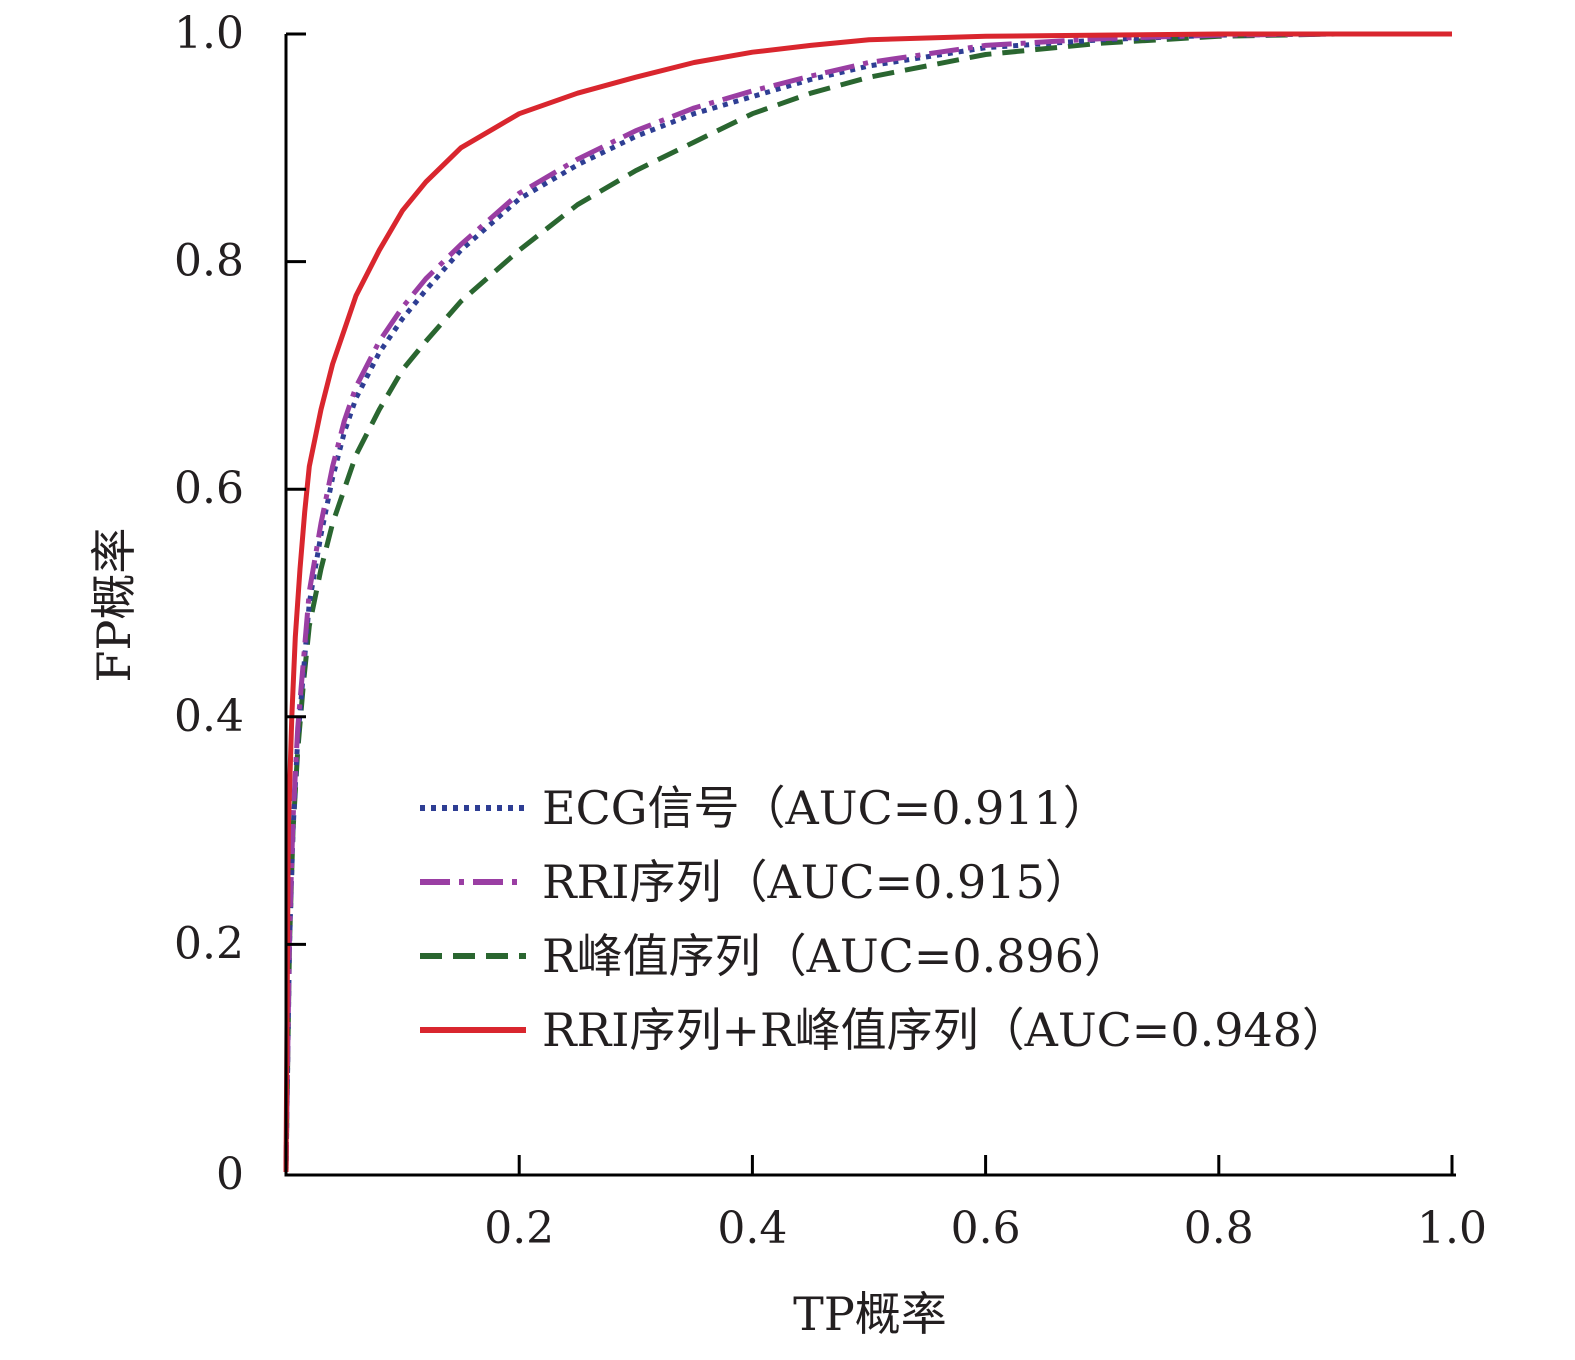  Describe the element at coordinates (209, 261) in the screenshot. I see `y-tick-label: 0.8` at that location.